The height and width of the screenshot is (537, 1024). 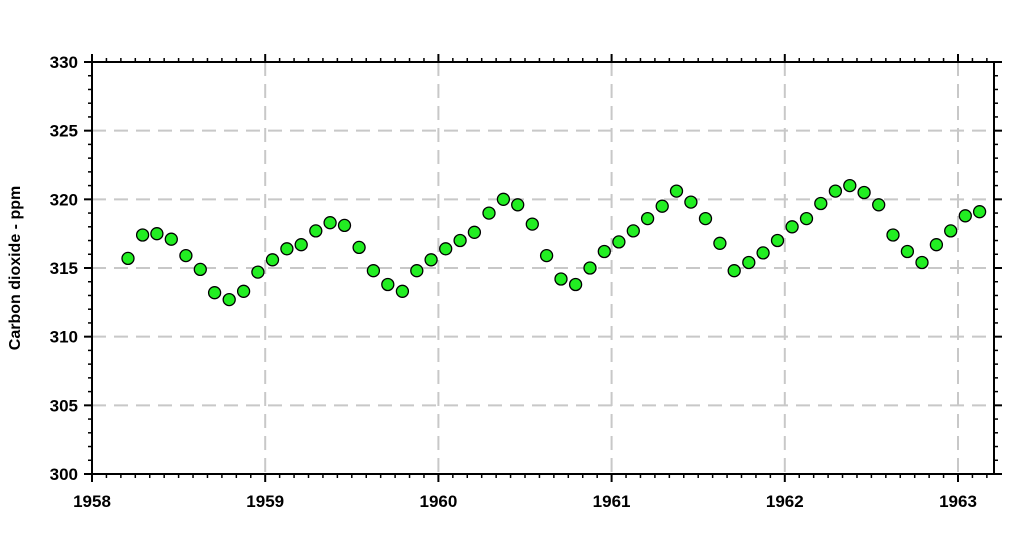 I want to click on y-tick-label: 310, so click(x=64, y=337).